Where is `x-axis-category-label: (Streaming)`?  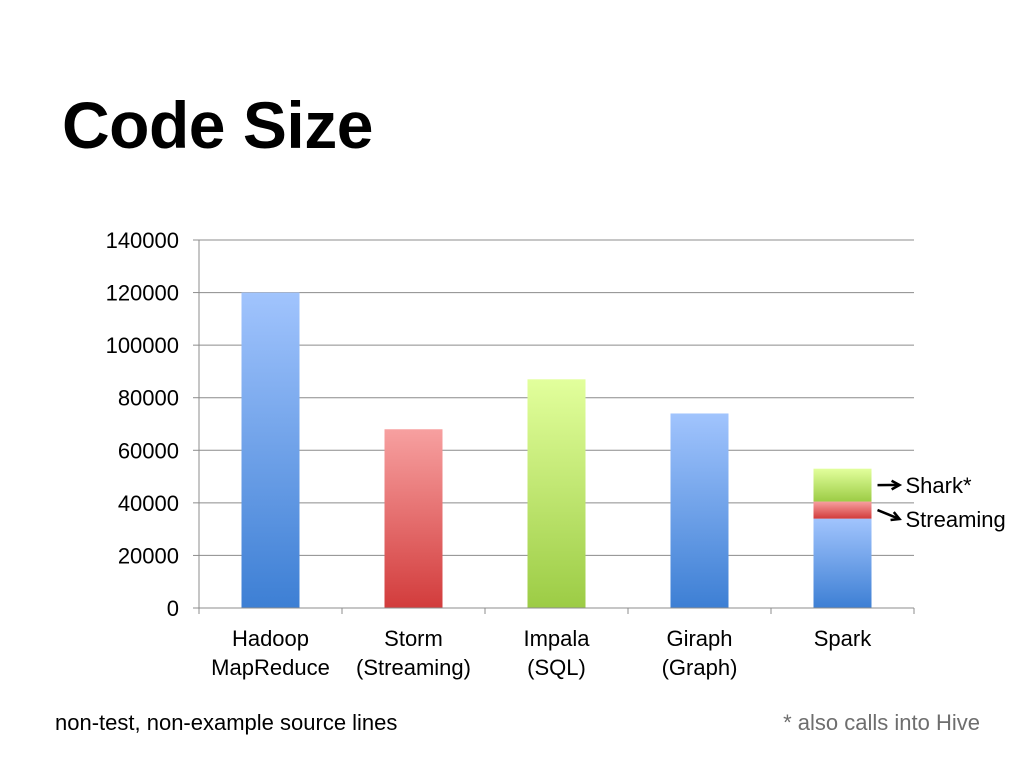
x-axis-category-label: (Streaming) is located at coordinates (413, 667).